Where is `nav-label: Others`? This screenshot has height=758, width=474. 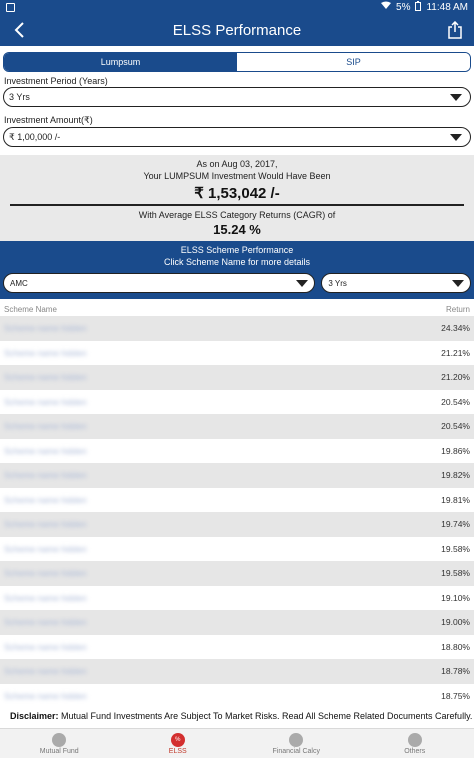
nav-label: Others is located at coordinates (415, 751).